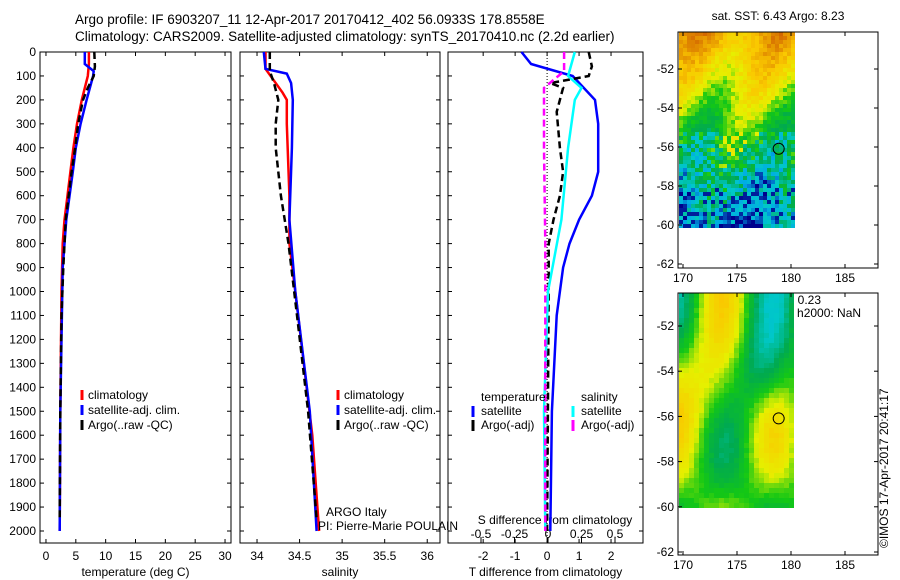 The image size is (900, 580). What do you see at coordinates (501, 411) in the screenshot?
I see `legend-label: satellite` at bounding box center [501, 411].